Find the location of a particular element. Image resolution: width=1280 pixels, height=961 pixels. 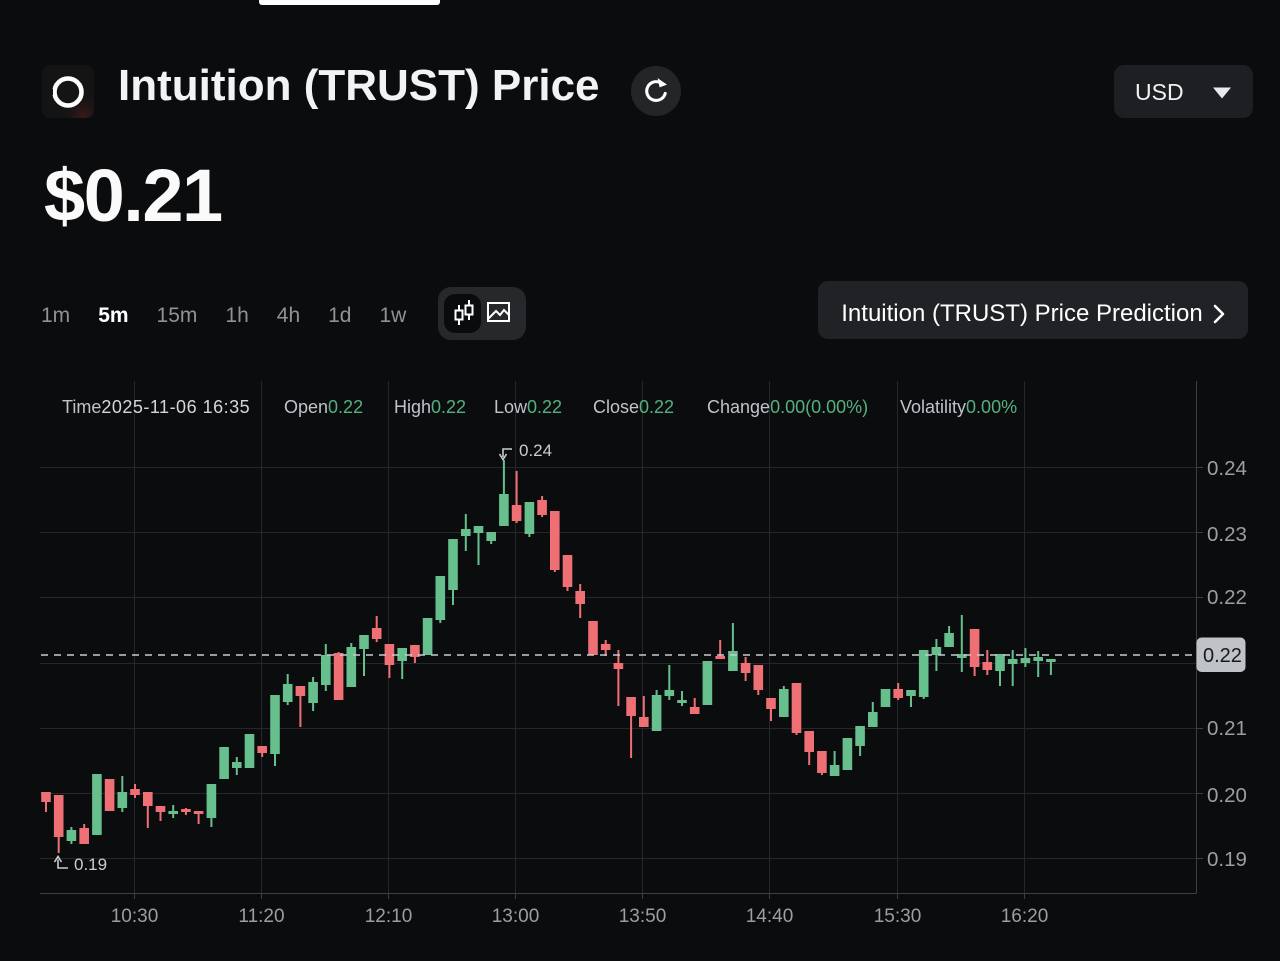

svg-text: 15:30 is located at coordinates (898, 916).